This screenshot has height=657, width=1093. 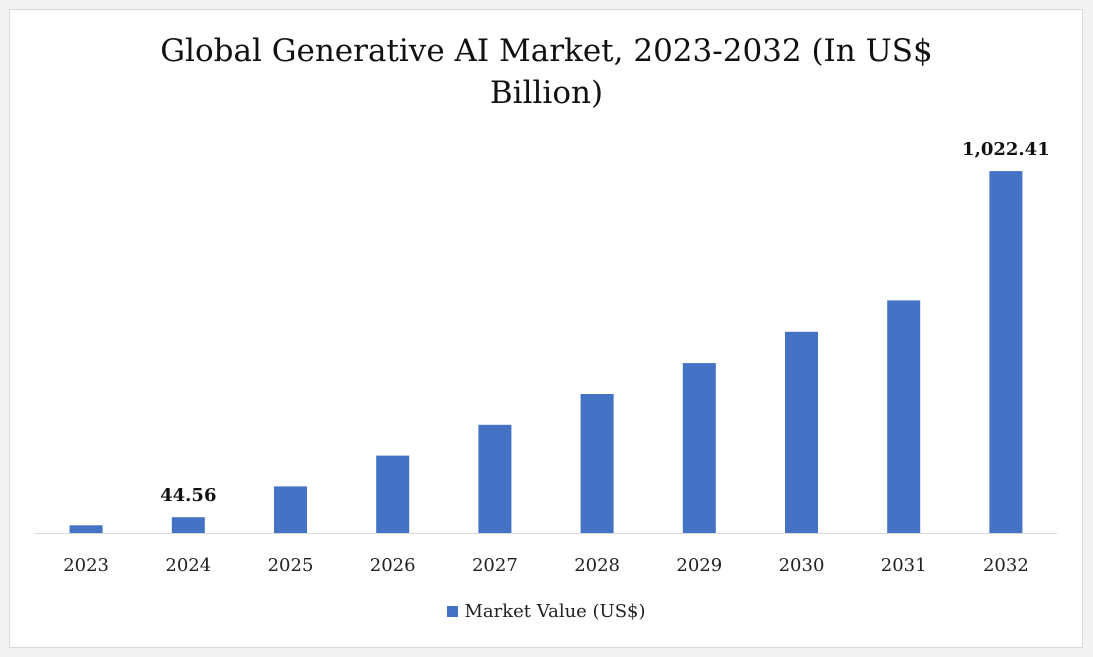 I want to click on bar-2026, so click(x=393, y=494).